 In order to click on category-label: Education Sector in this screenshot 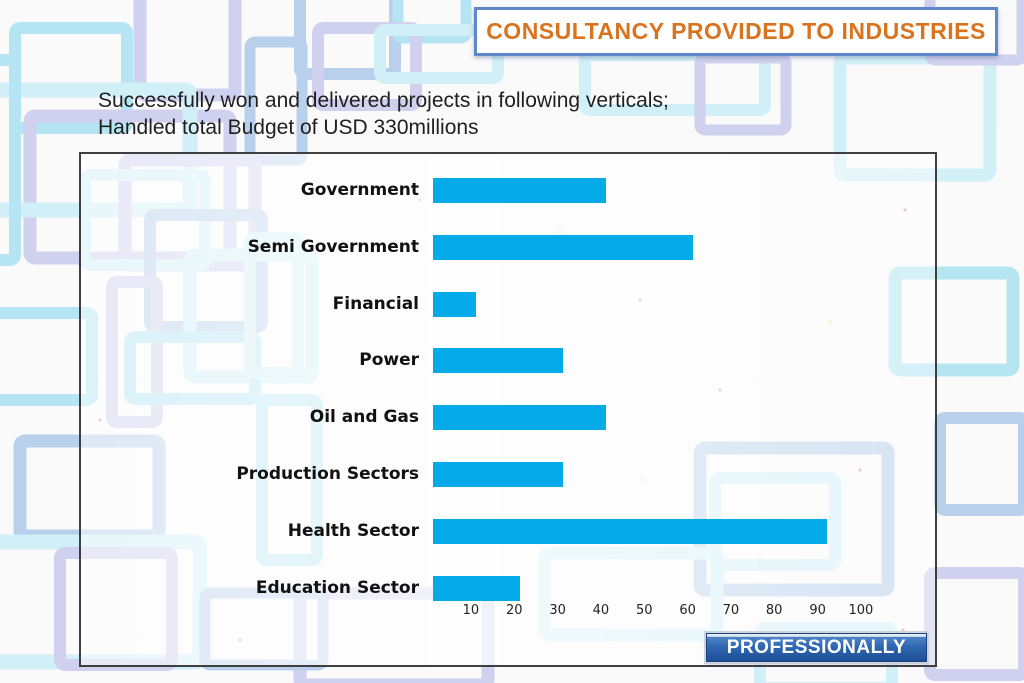, I will do `click(337, 587)`.